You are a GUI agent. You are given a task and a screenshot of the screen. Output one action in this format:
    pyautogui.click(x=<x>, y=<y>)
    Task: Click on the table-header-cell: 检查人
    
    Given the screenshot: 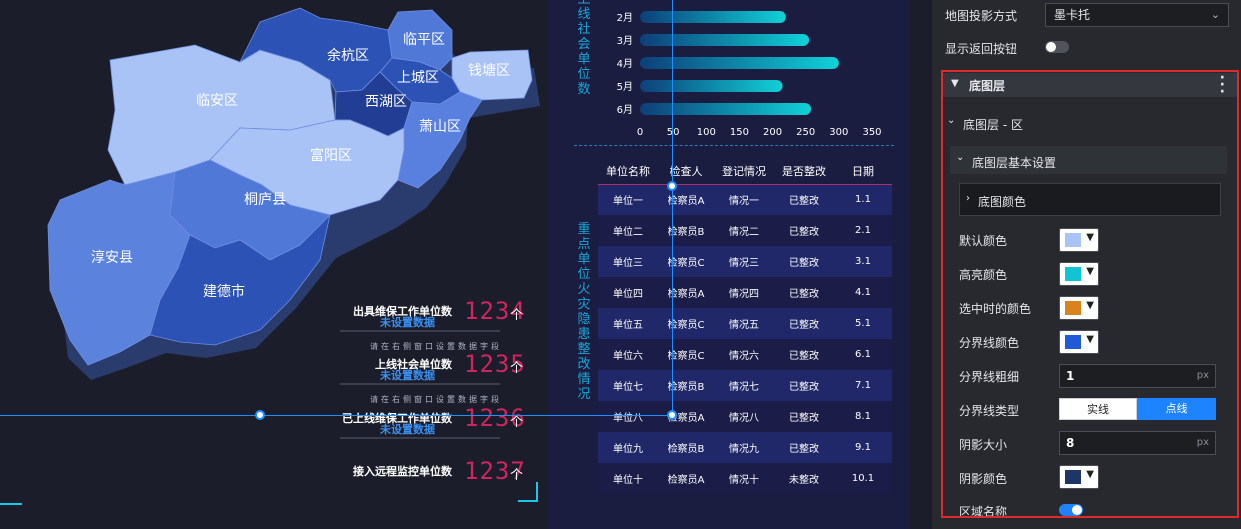 What is the action you would take?
    pyautogui.click(x=686, y=171)
    